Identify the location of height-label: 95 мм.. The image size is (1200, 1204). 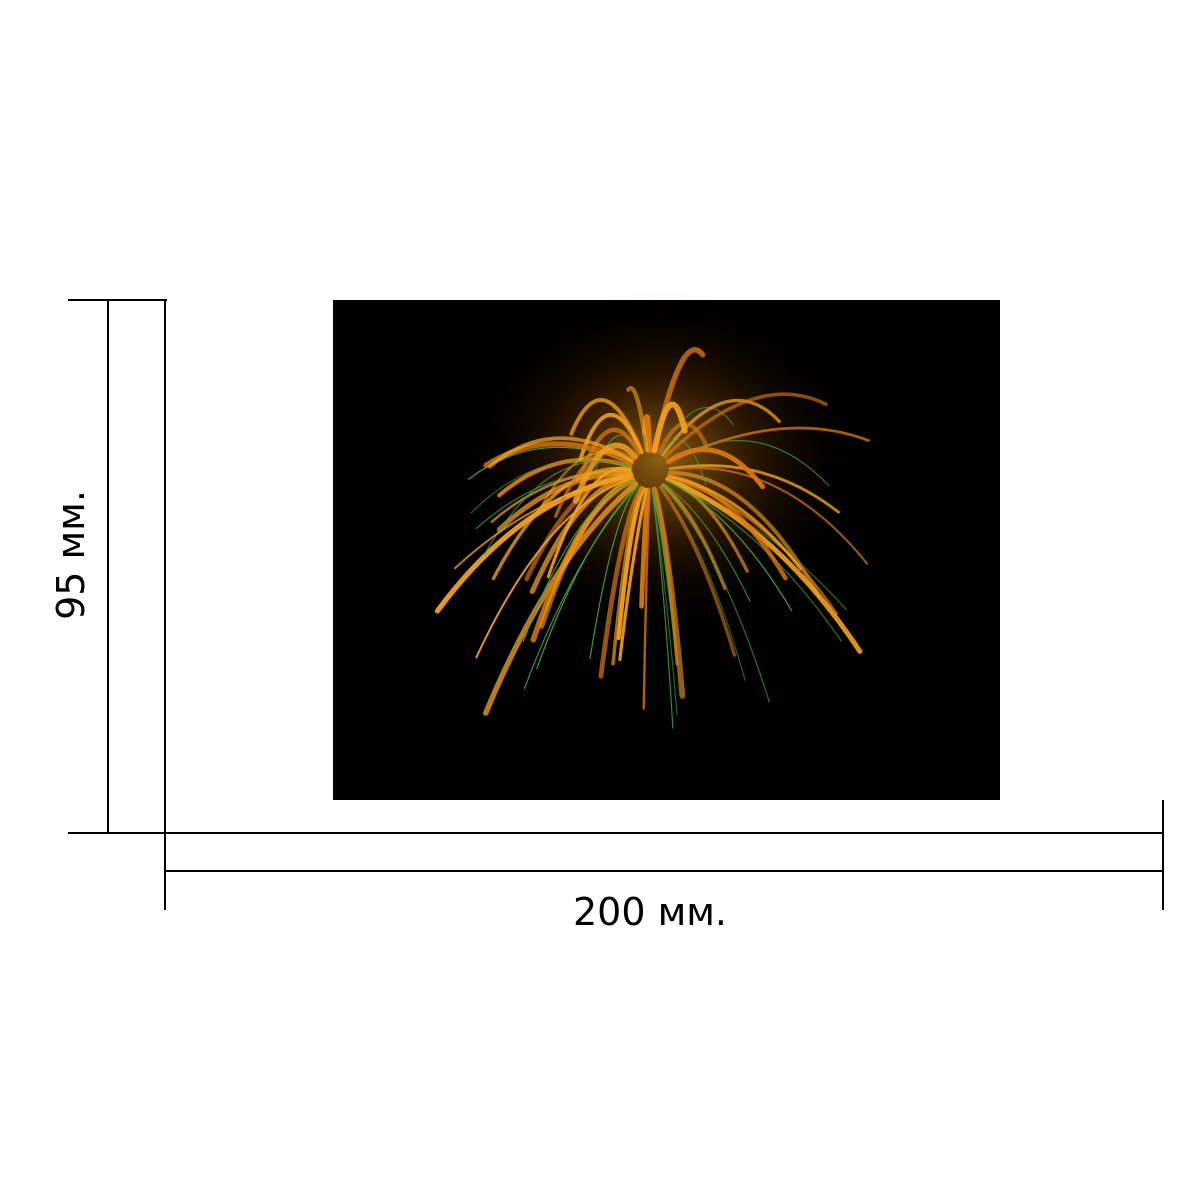
(71, 555).